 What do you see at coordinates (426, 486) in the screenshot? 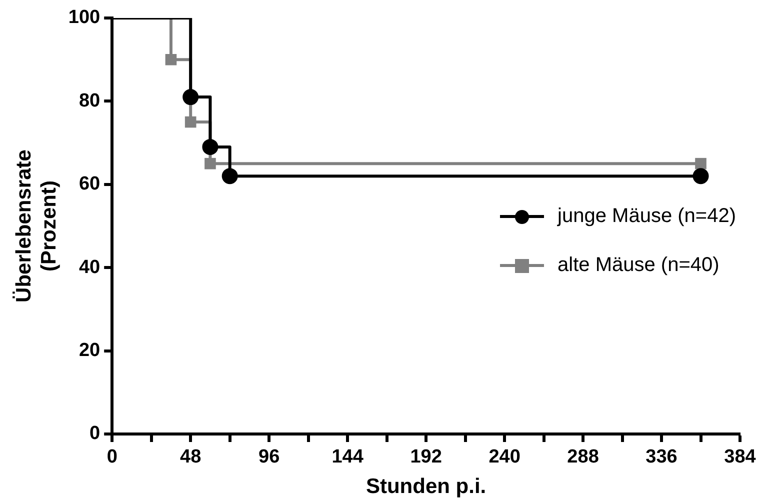
I see `x-axis-title: Stunden p.i.` at bounding box center [426, 486].